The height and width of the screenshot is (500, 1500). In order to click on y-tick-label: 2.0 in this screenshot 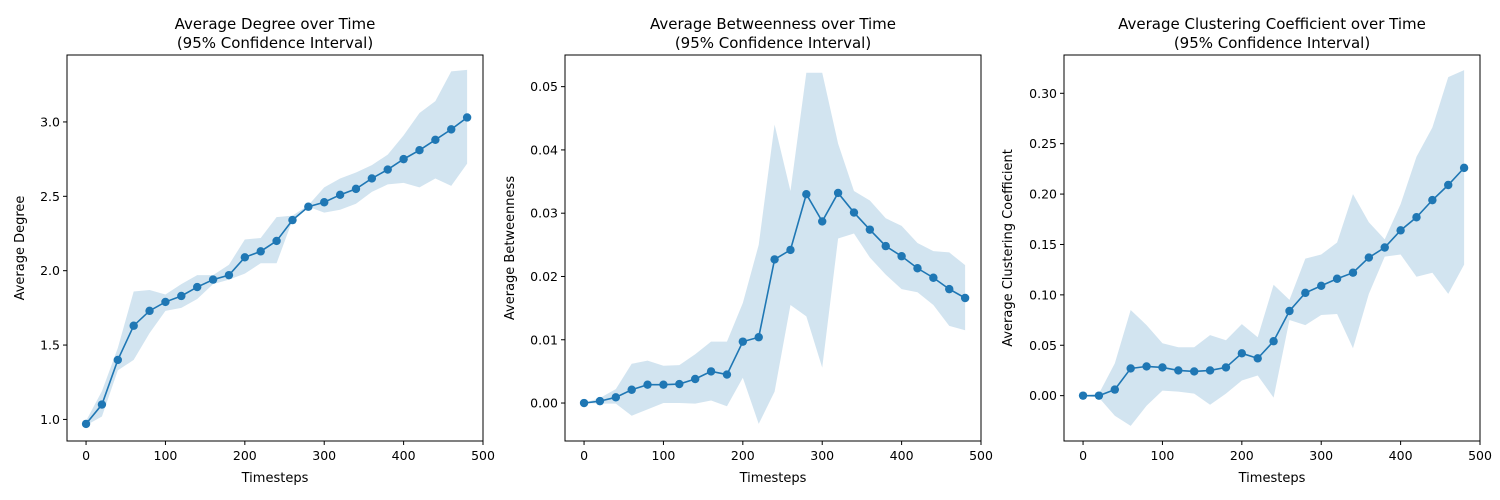, I will do `click(50, 270)`.